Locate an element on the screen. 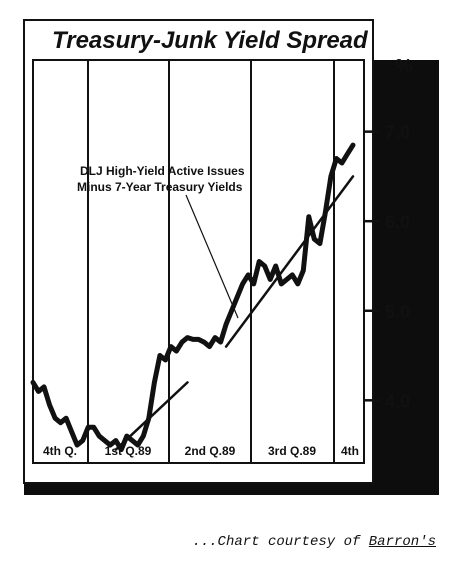 The width and height of the screenshot is (462, 572). annotation-pointer is located at coordinates (212, 256).